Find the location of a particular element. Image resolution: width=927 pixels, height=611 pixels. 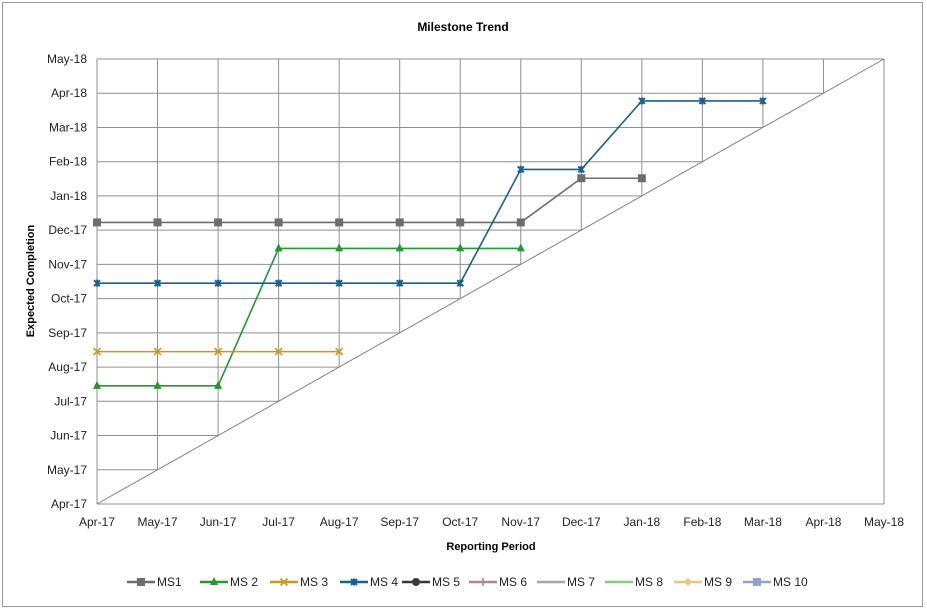

x-tick-label: Nov-17 is located at coordinates (520, 522).